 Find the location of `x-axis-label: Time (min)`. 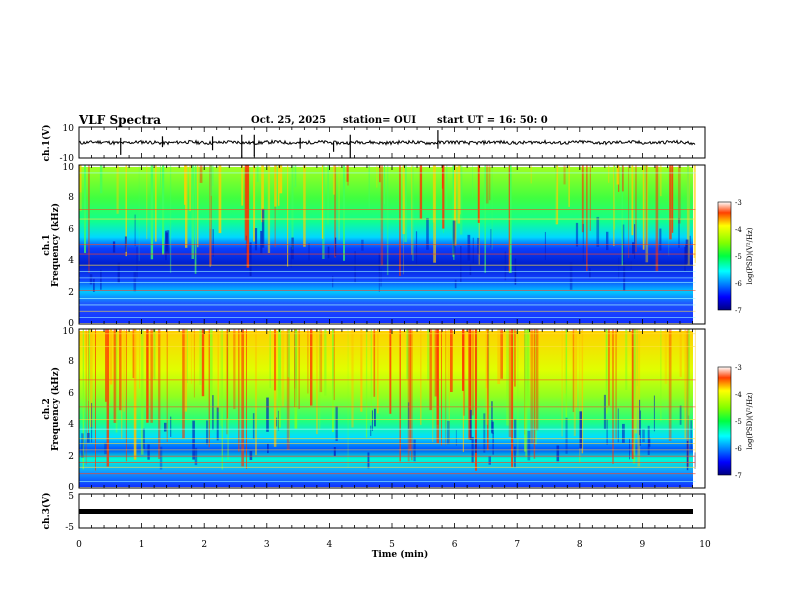

x-axis-label: Time (min) is located at coordinates (400, 554).